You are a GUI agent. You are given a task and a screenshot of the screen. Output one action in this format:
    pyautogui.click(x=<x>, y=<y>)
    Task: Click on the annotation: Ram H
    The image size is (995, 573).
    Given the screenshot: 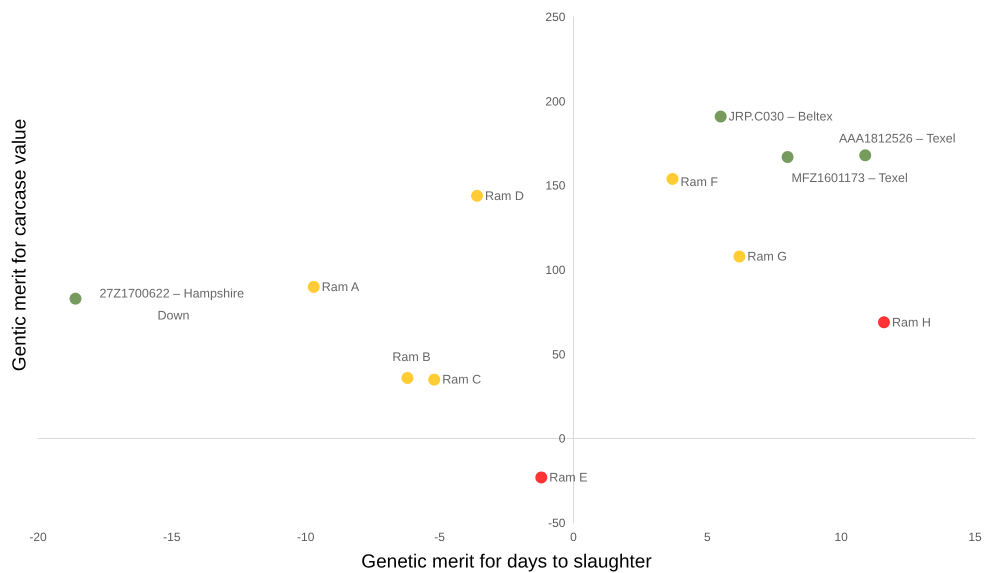 What is the action you would take?
    pyautogui.click(x=911, y=322)
    